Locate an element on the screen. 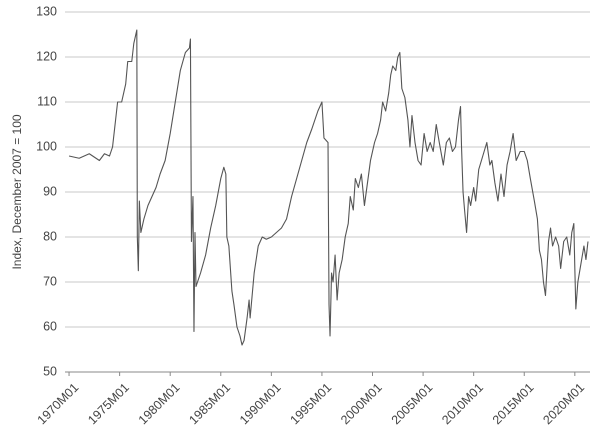 This screenshot has height=442, width=597. x-tick-label: 1990M01 is located at coordinates (260, 403).